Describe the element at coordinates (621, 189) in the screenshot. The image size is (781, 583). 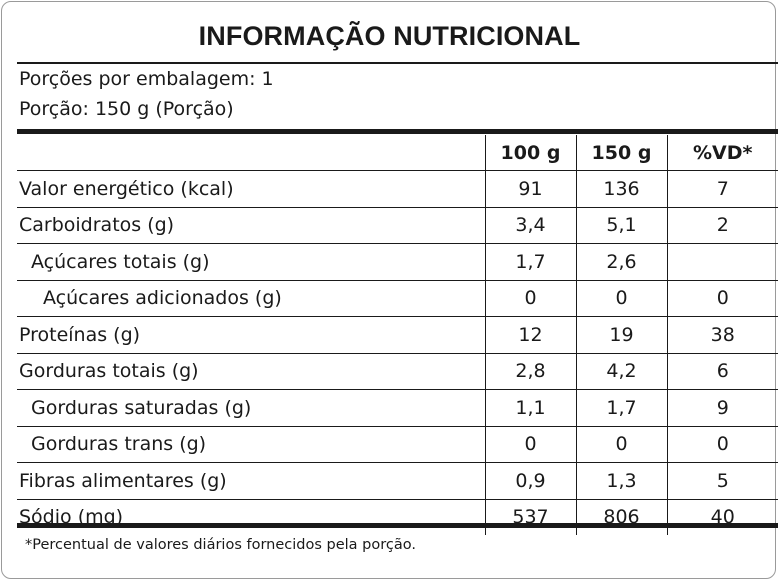
I see `value-150g: 136` at that location.